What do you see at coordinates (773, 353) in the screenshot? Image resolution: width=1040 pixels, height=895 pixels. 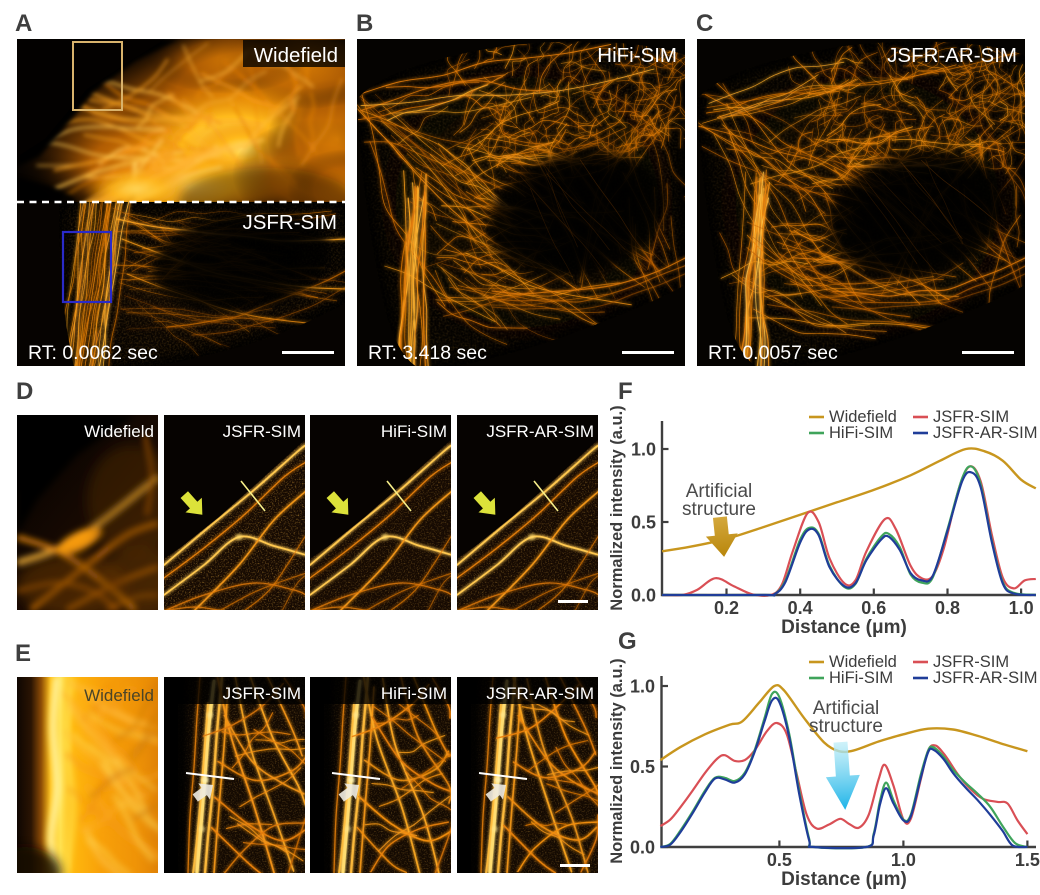 I see `svg-text: RT: 0.0057 sec` at bounding box center [773, 353].